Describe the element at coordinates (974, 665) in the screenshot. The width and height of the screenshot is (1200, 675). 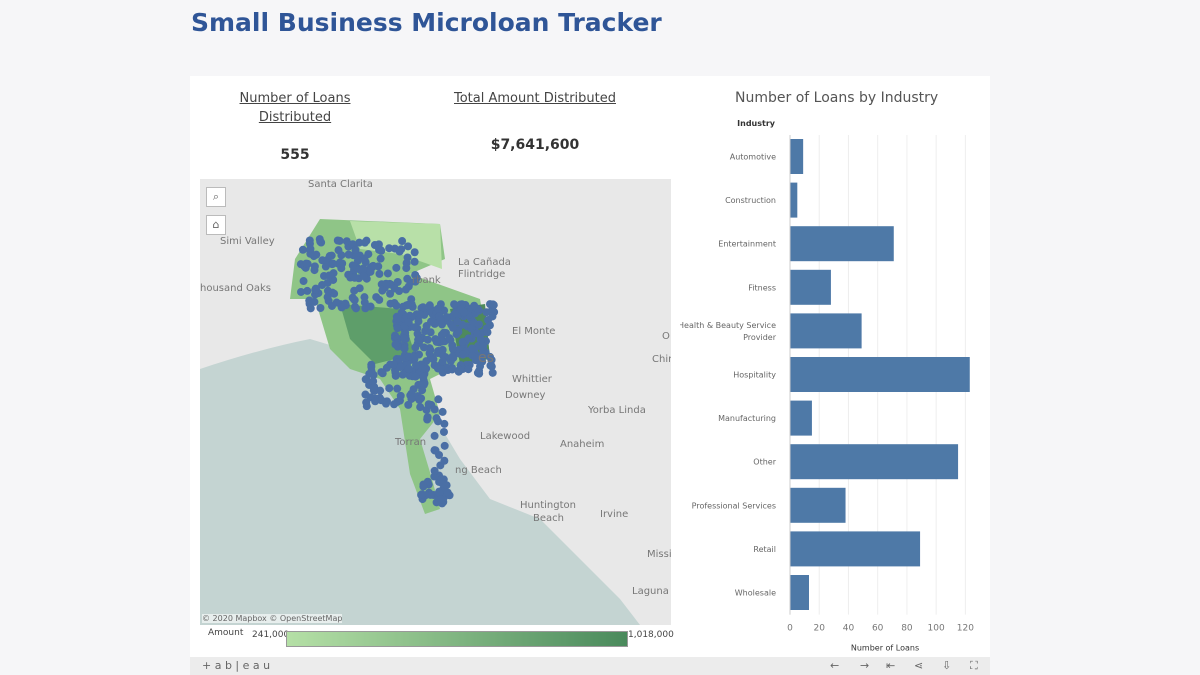
I see `fullscreen-icon: ⛶` at that location.